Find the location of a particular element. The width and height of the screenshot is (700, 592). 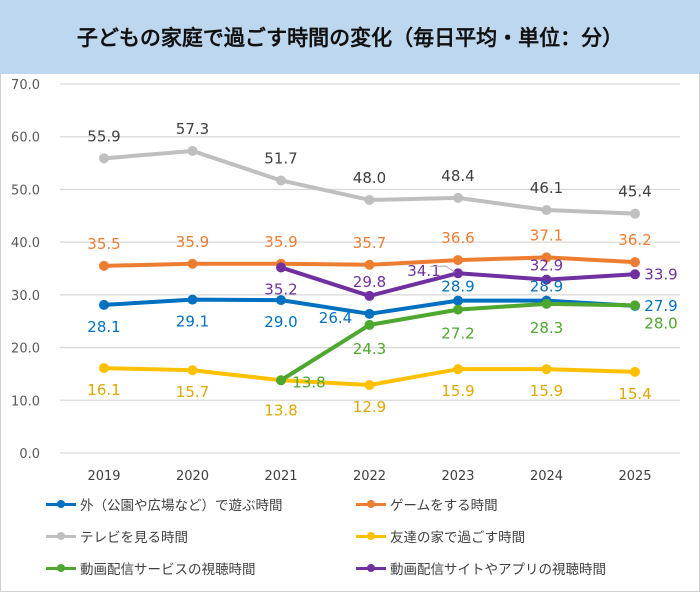

data-label: 28.0 is located at coordinates (660, 323).